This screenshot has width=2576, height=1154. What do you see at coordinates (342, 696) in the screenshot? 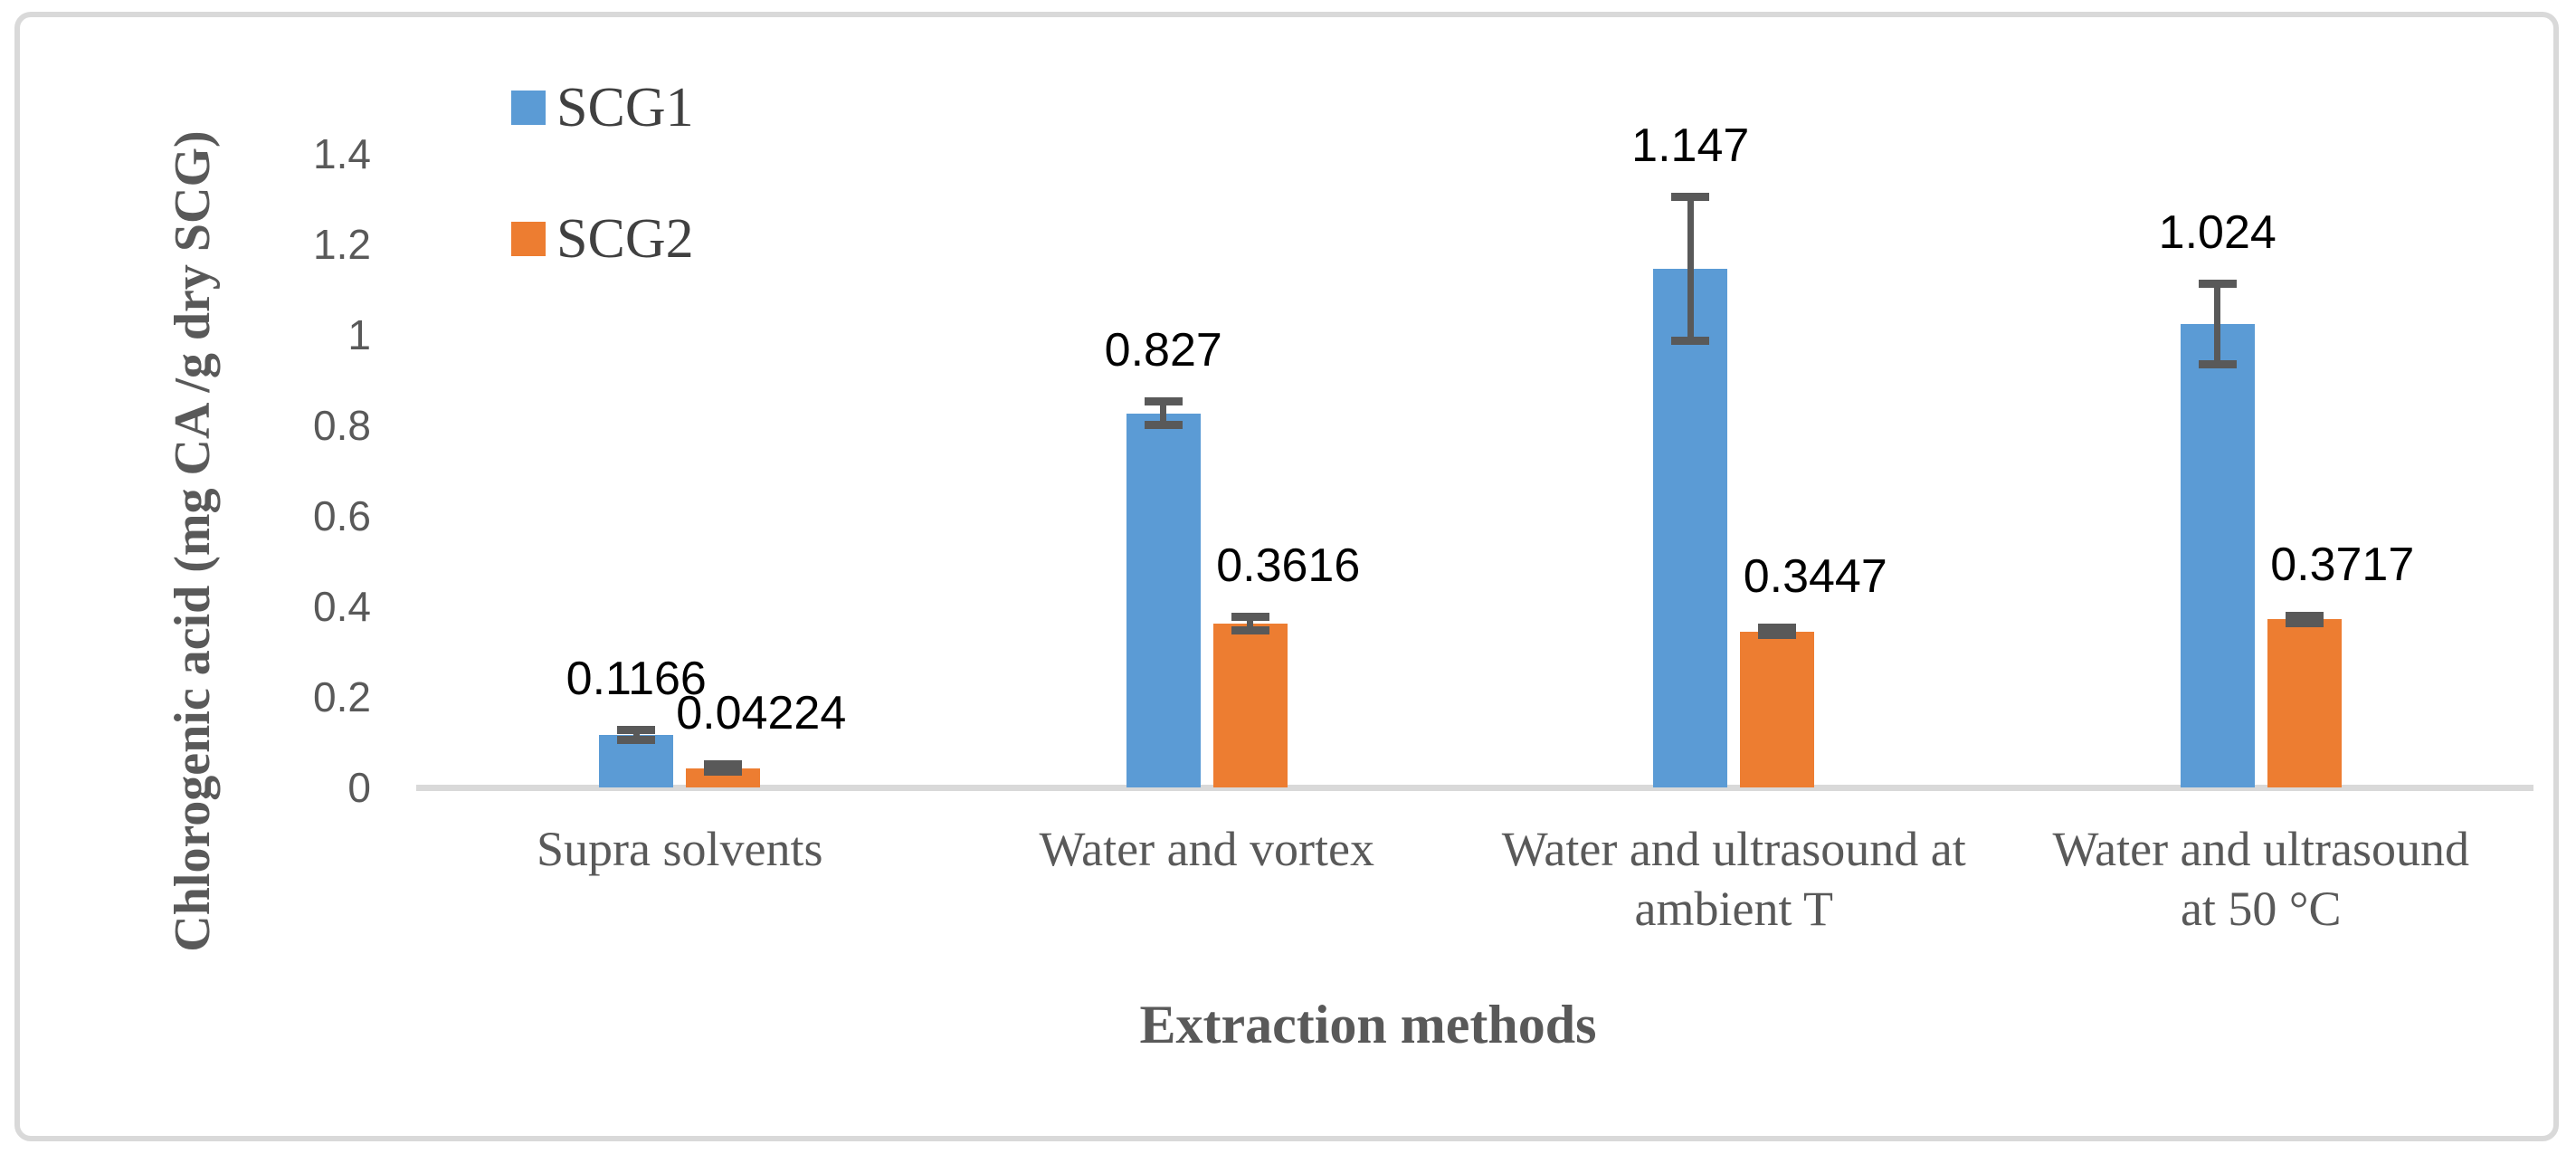
I see `y-tick-label: 0.2` at bounding box center [342, 696].